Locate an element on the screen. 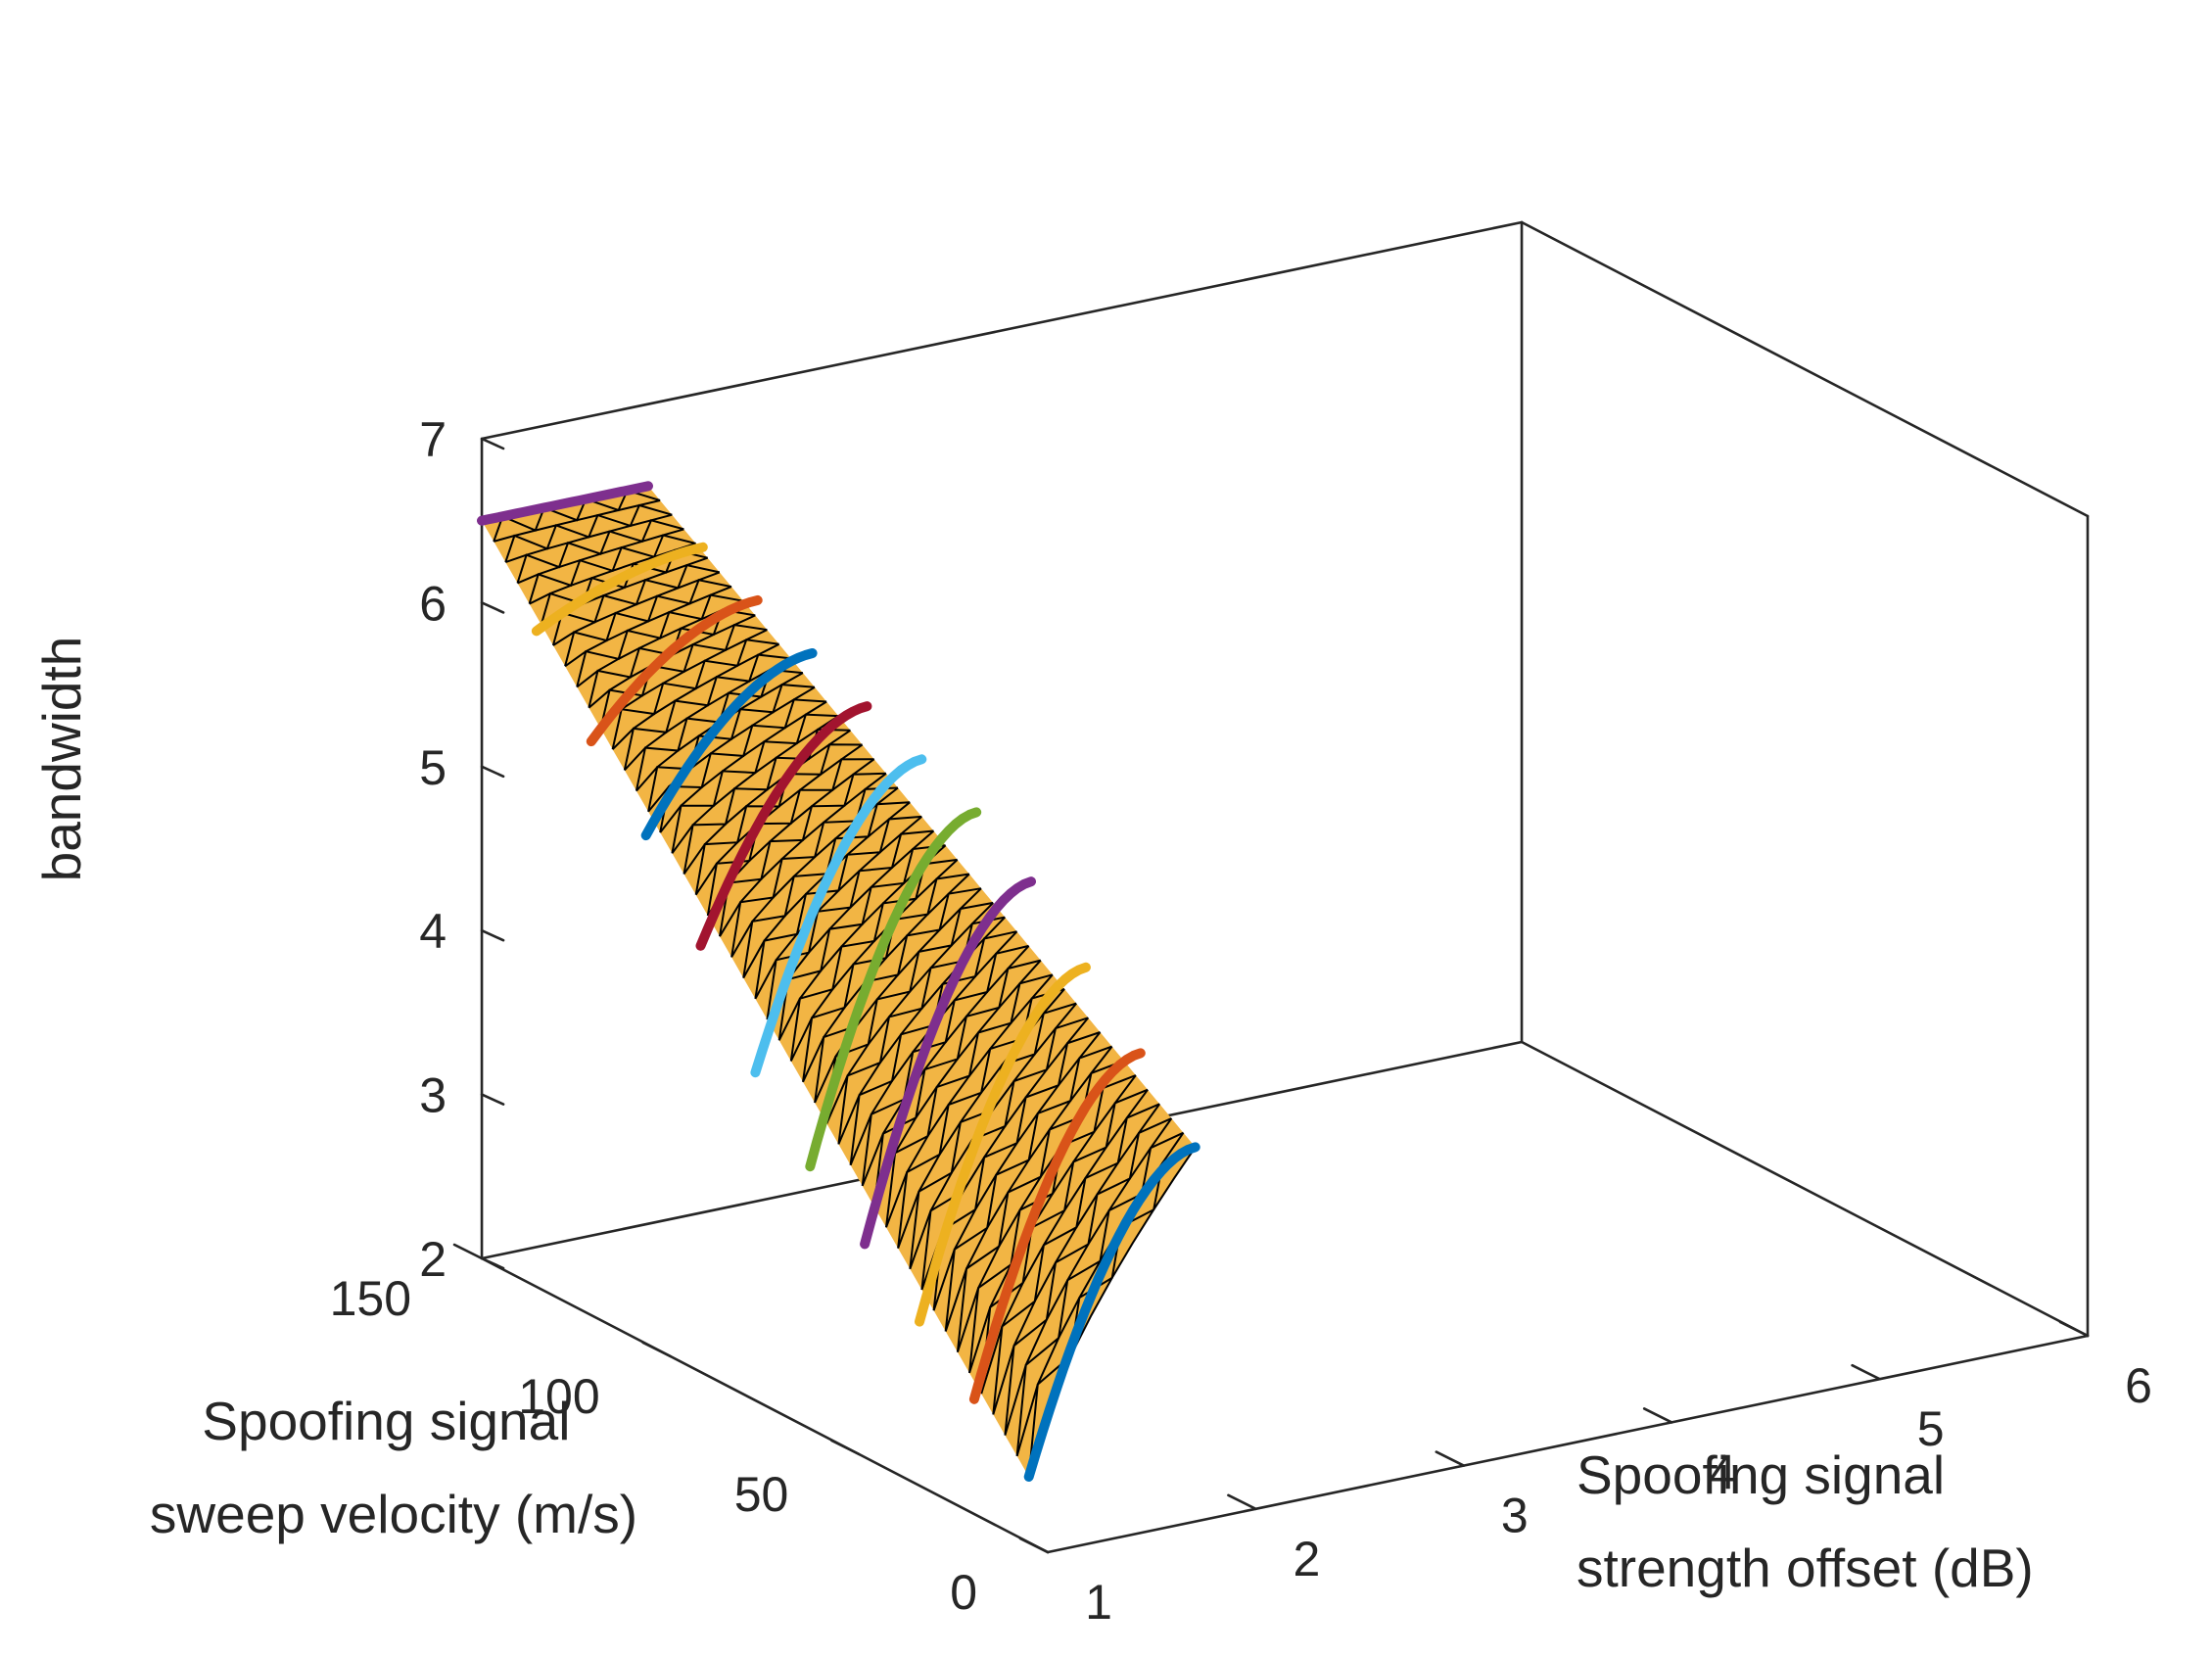 The image size is (2212, 1656). x-tick-label: 5 is located at coordinates (1931, 1428).